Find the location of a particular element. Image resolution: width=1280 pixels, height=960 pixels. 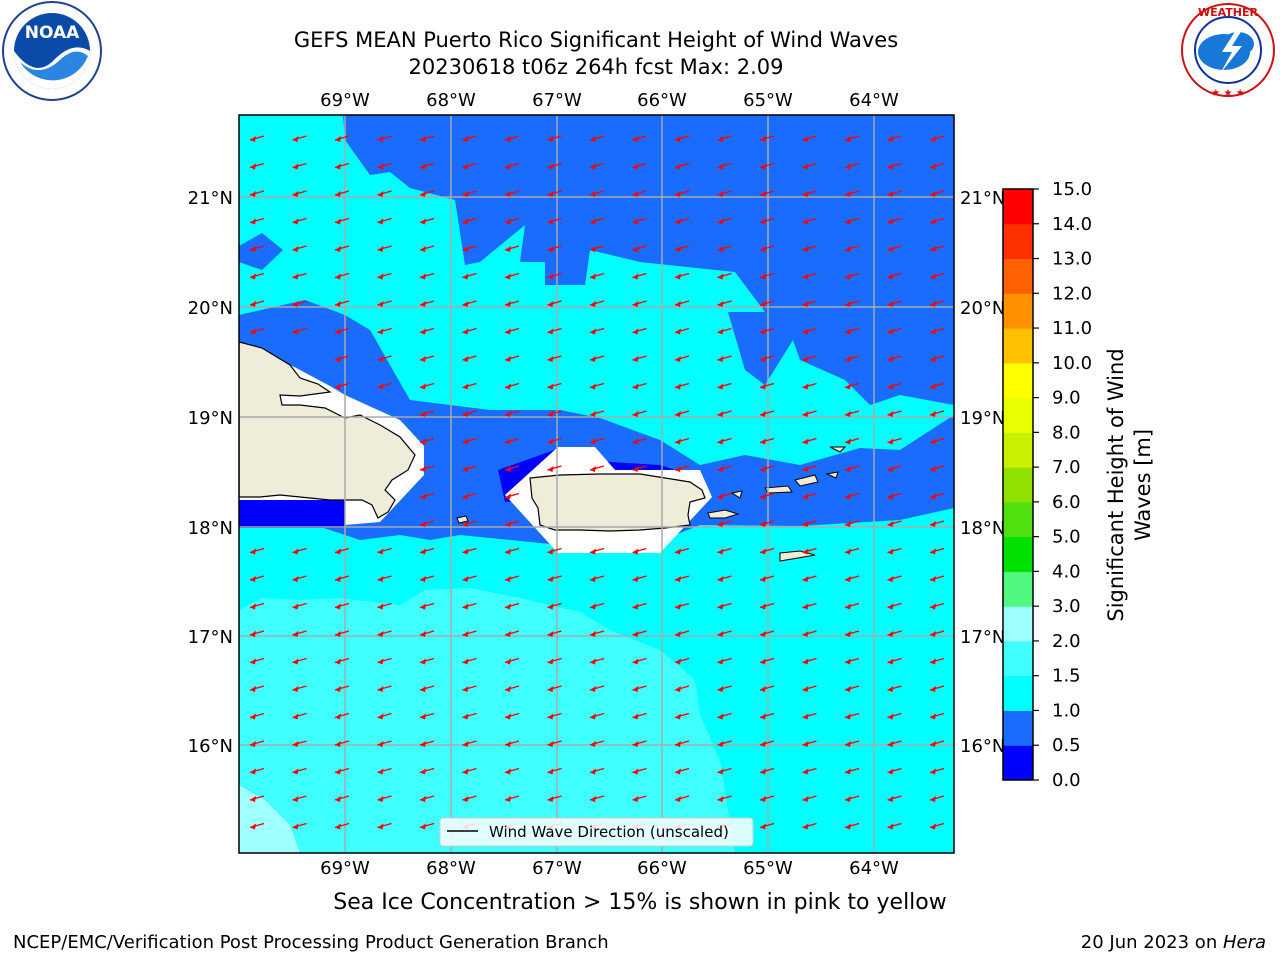

colorbar-tick-label: 1.0 is located at coordinates (1066, 710).